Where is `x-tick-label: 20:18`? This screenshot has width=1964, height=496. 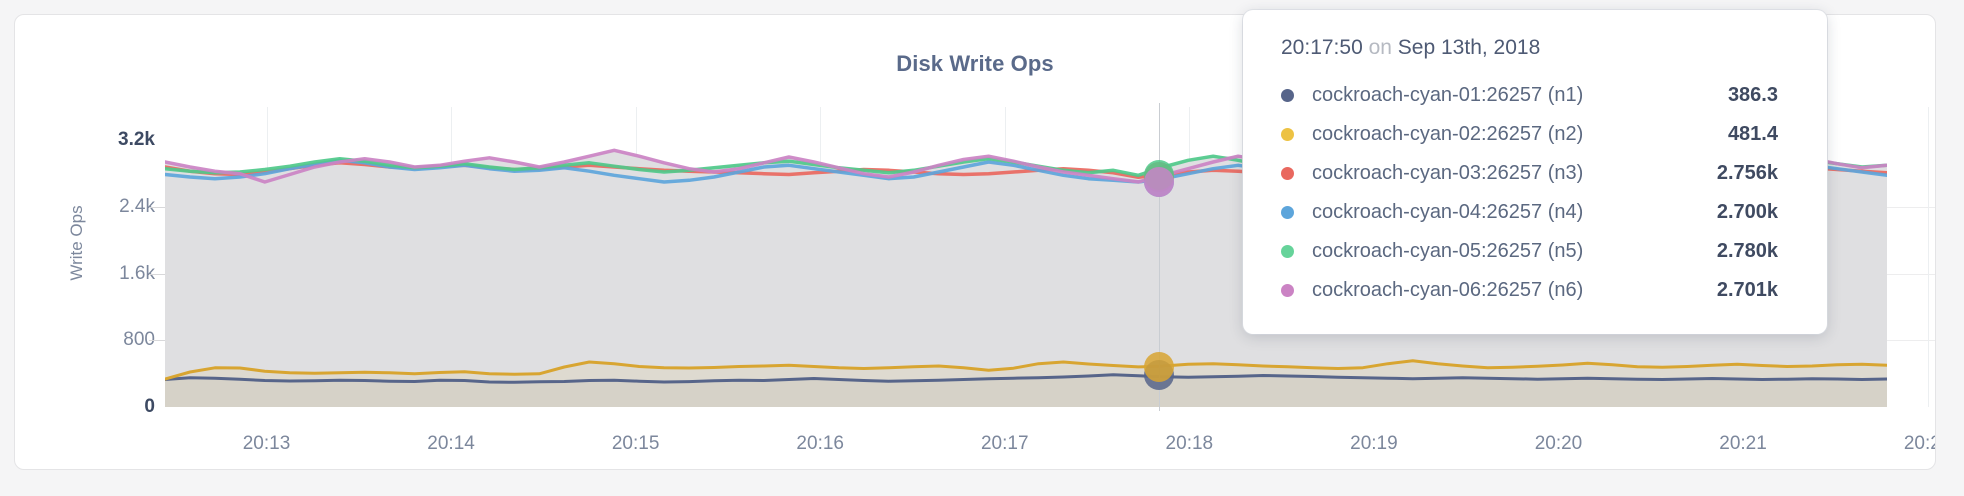 x-tick-label: 20:18 is located at coordinates (1189, 443).